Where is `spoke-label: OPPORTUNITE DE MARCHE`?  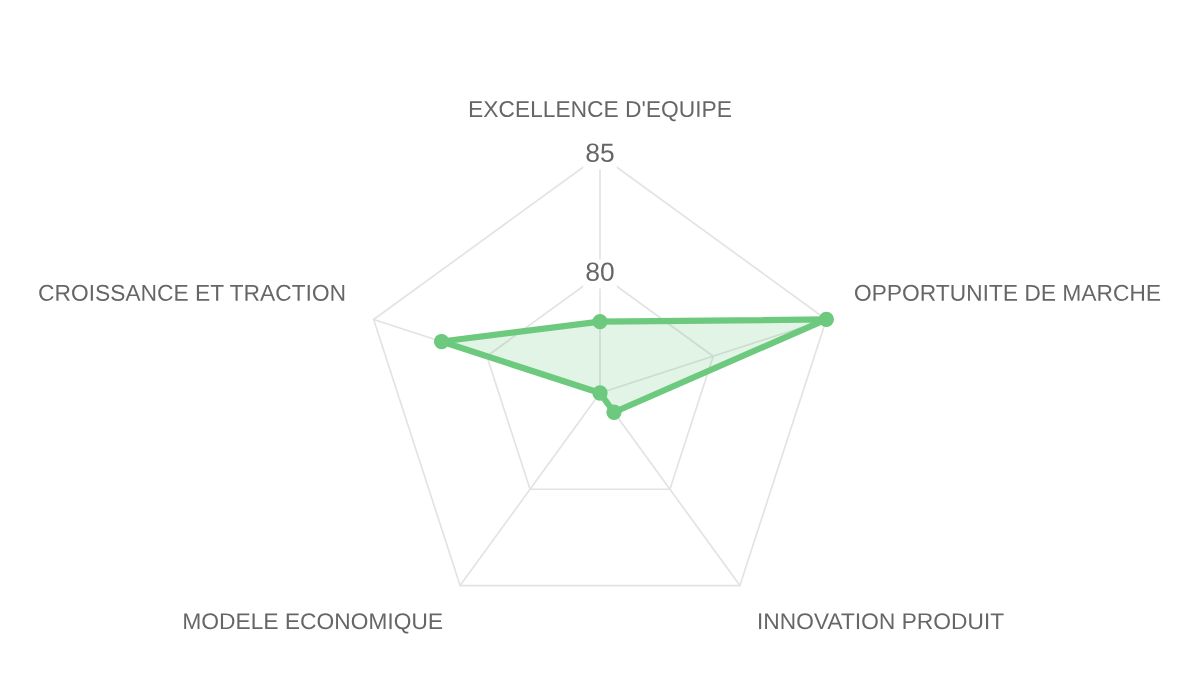 spoke-label: OPPORTUNITE DE MARCHE is located at coordinates (1008, 292).